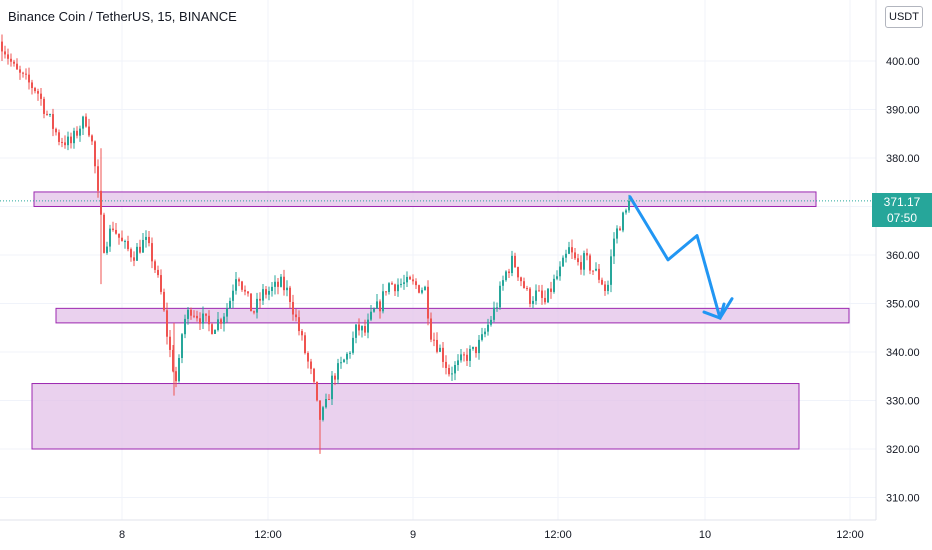  What do you see at coordinates (438, 530) in the screenshot?
I see `time-axis: 8 12:00 9 12:00 10 12:00` at bounding box center [438, 530].